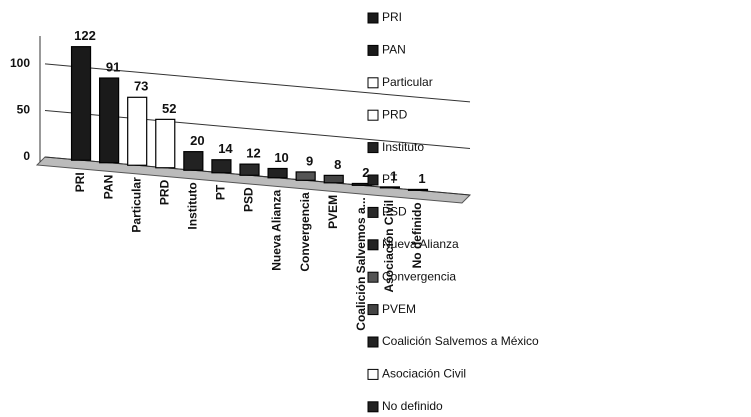 Image resolution: width=751 pixels, height=417 pixels. I want to click on value-label: 73, so click(141, 86).